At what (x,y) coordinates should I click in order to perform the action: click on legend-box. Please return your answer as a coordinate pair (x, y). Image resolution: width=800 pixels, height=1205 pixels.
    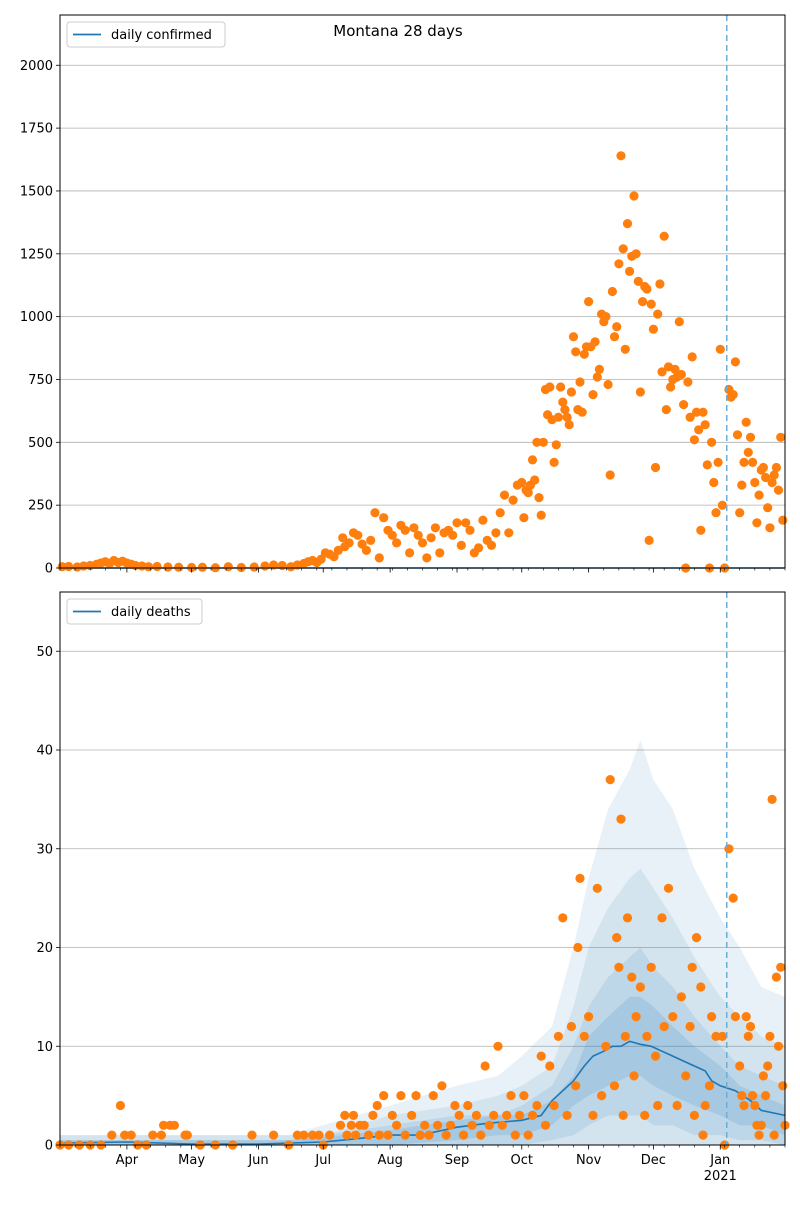
    Looking at the image, I should click on (146, 34).